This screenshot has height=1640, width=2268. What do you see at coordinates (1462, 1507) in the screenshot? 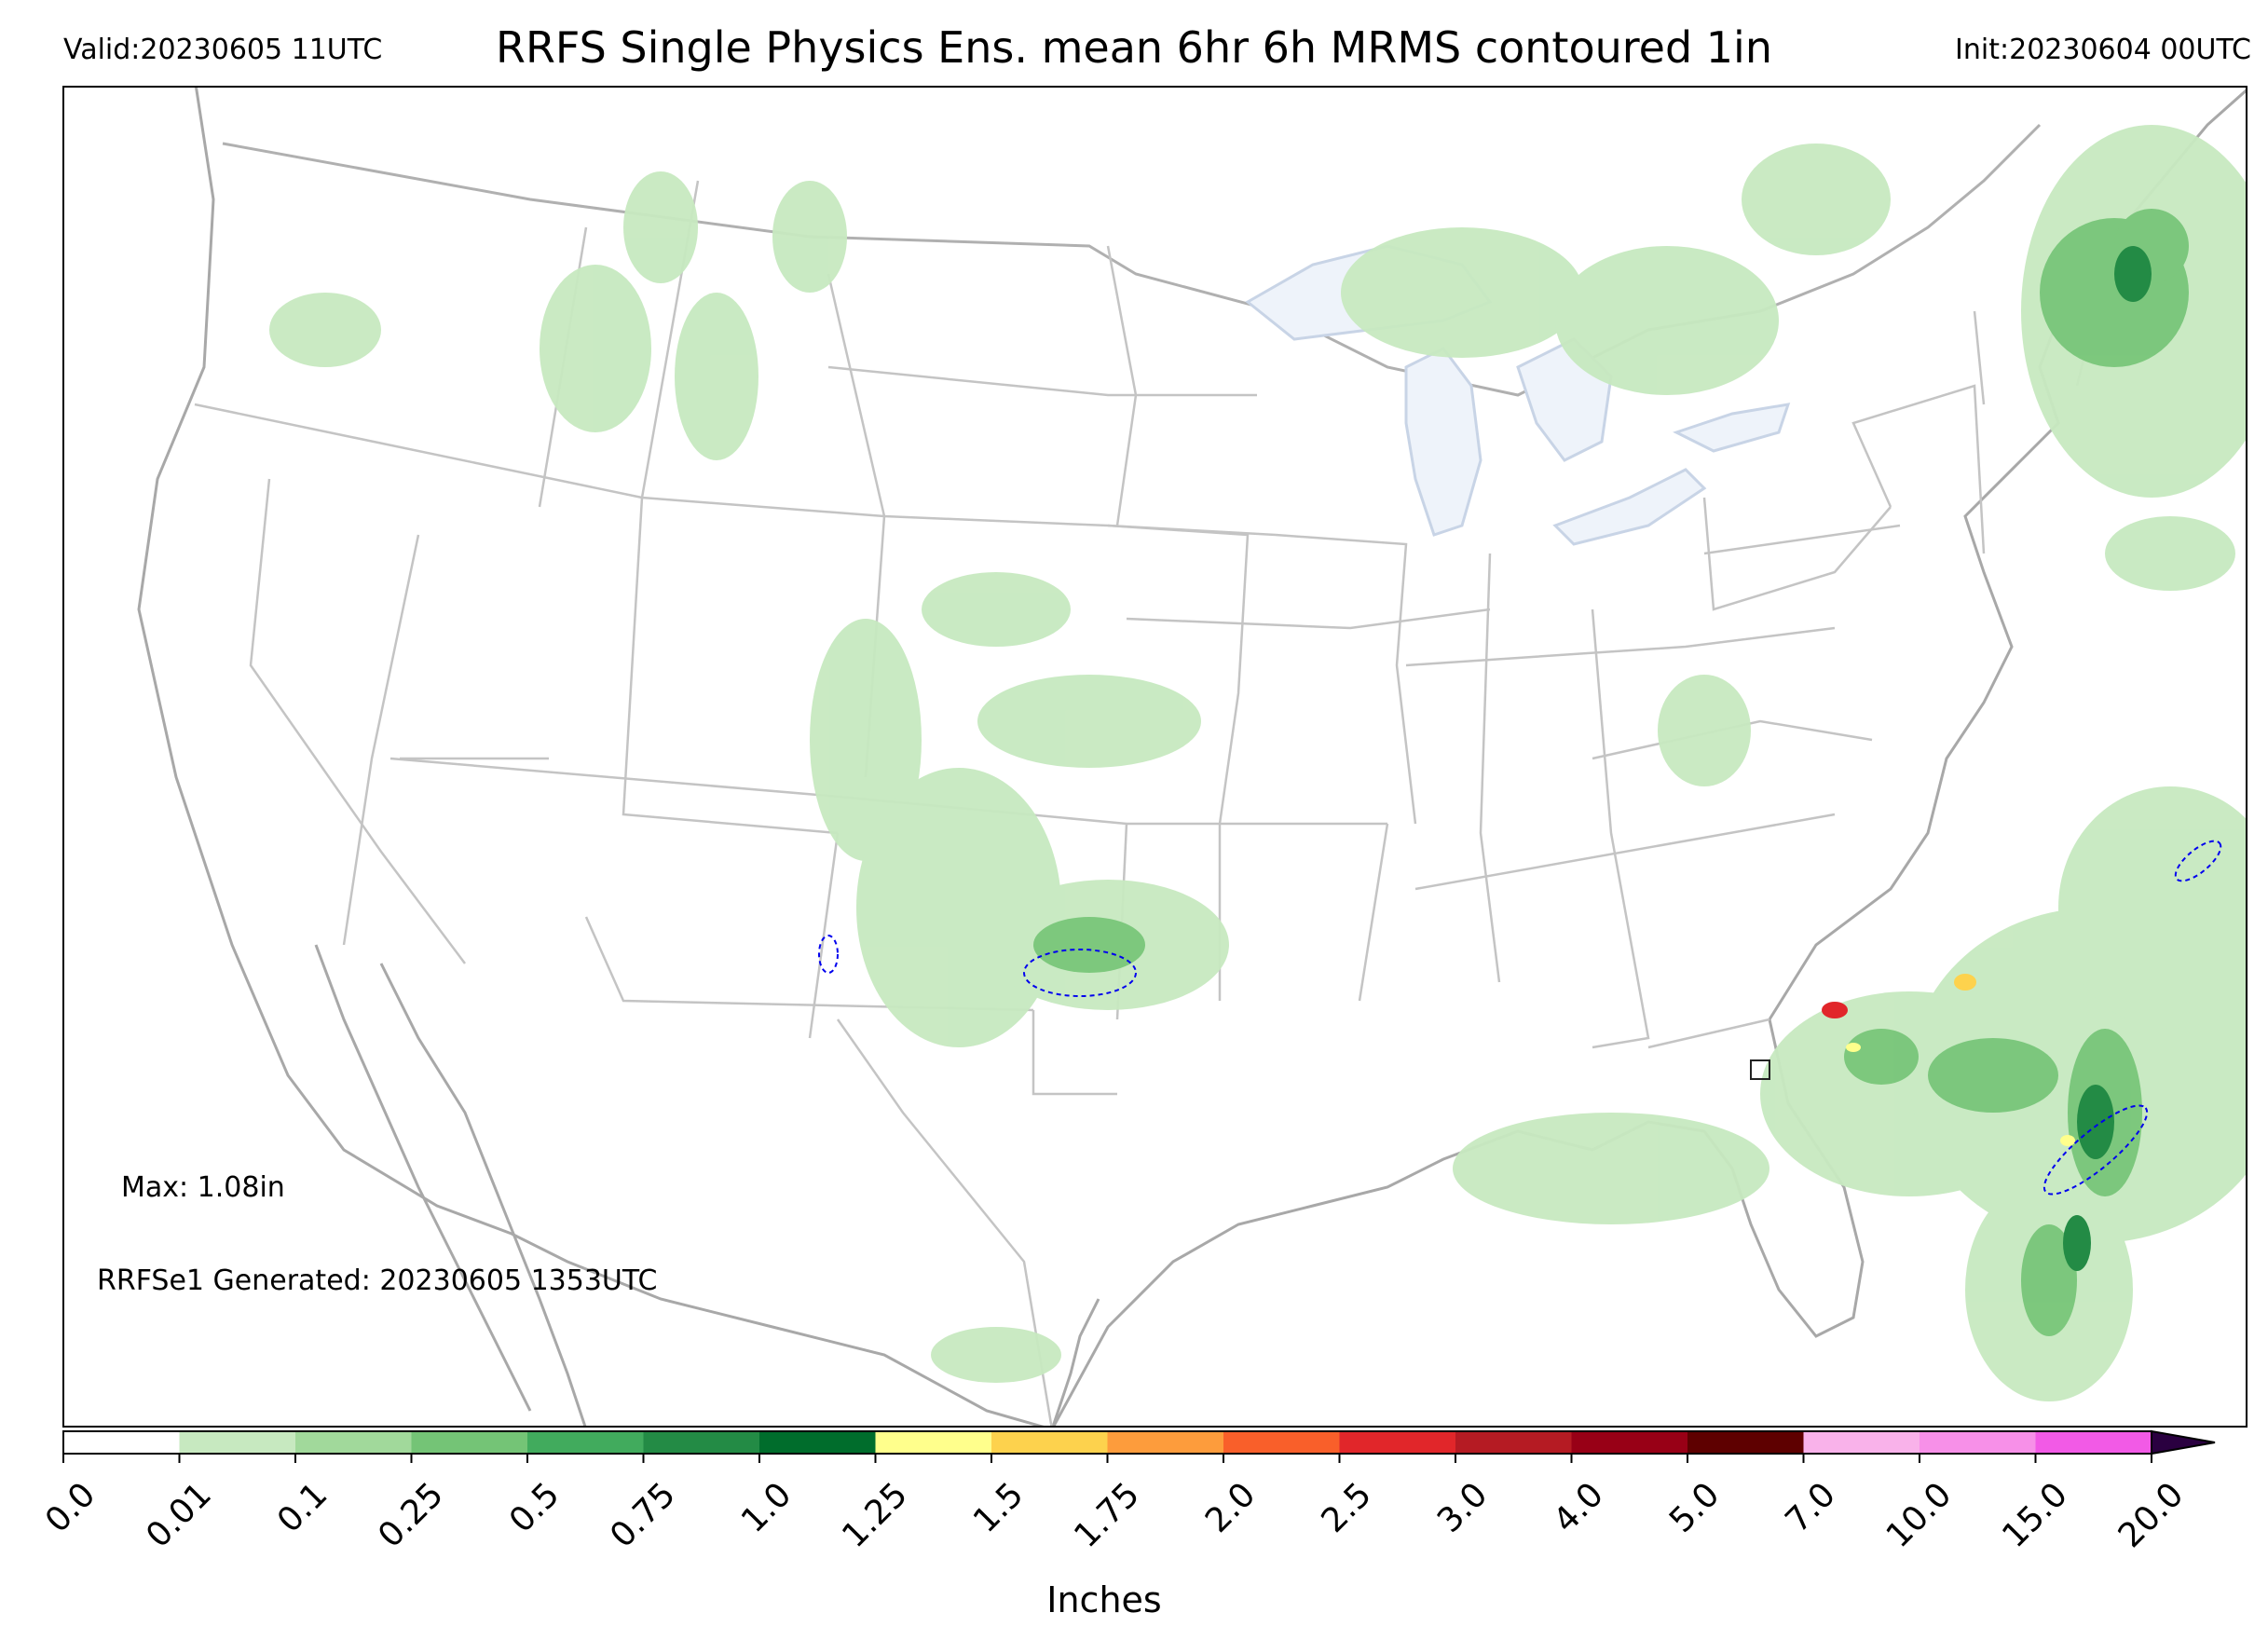
I see `colorbar-tick-label: 3.0` at bounding box center [1462, 1507].